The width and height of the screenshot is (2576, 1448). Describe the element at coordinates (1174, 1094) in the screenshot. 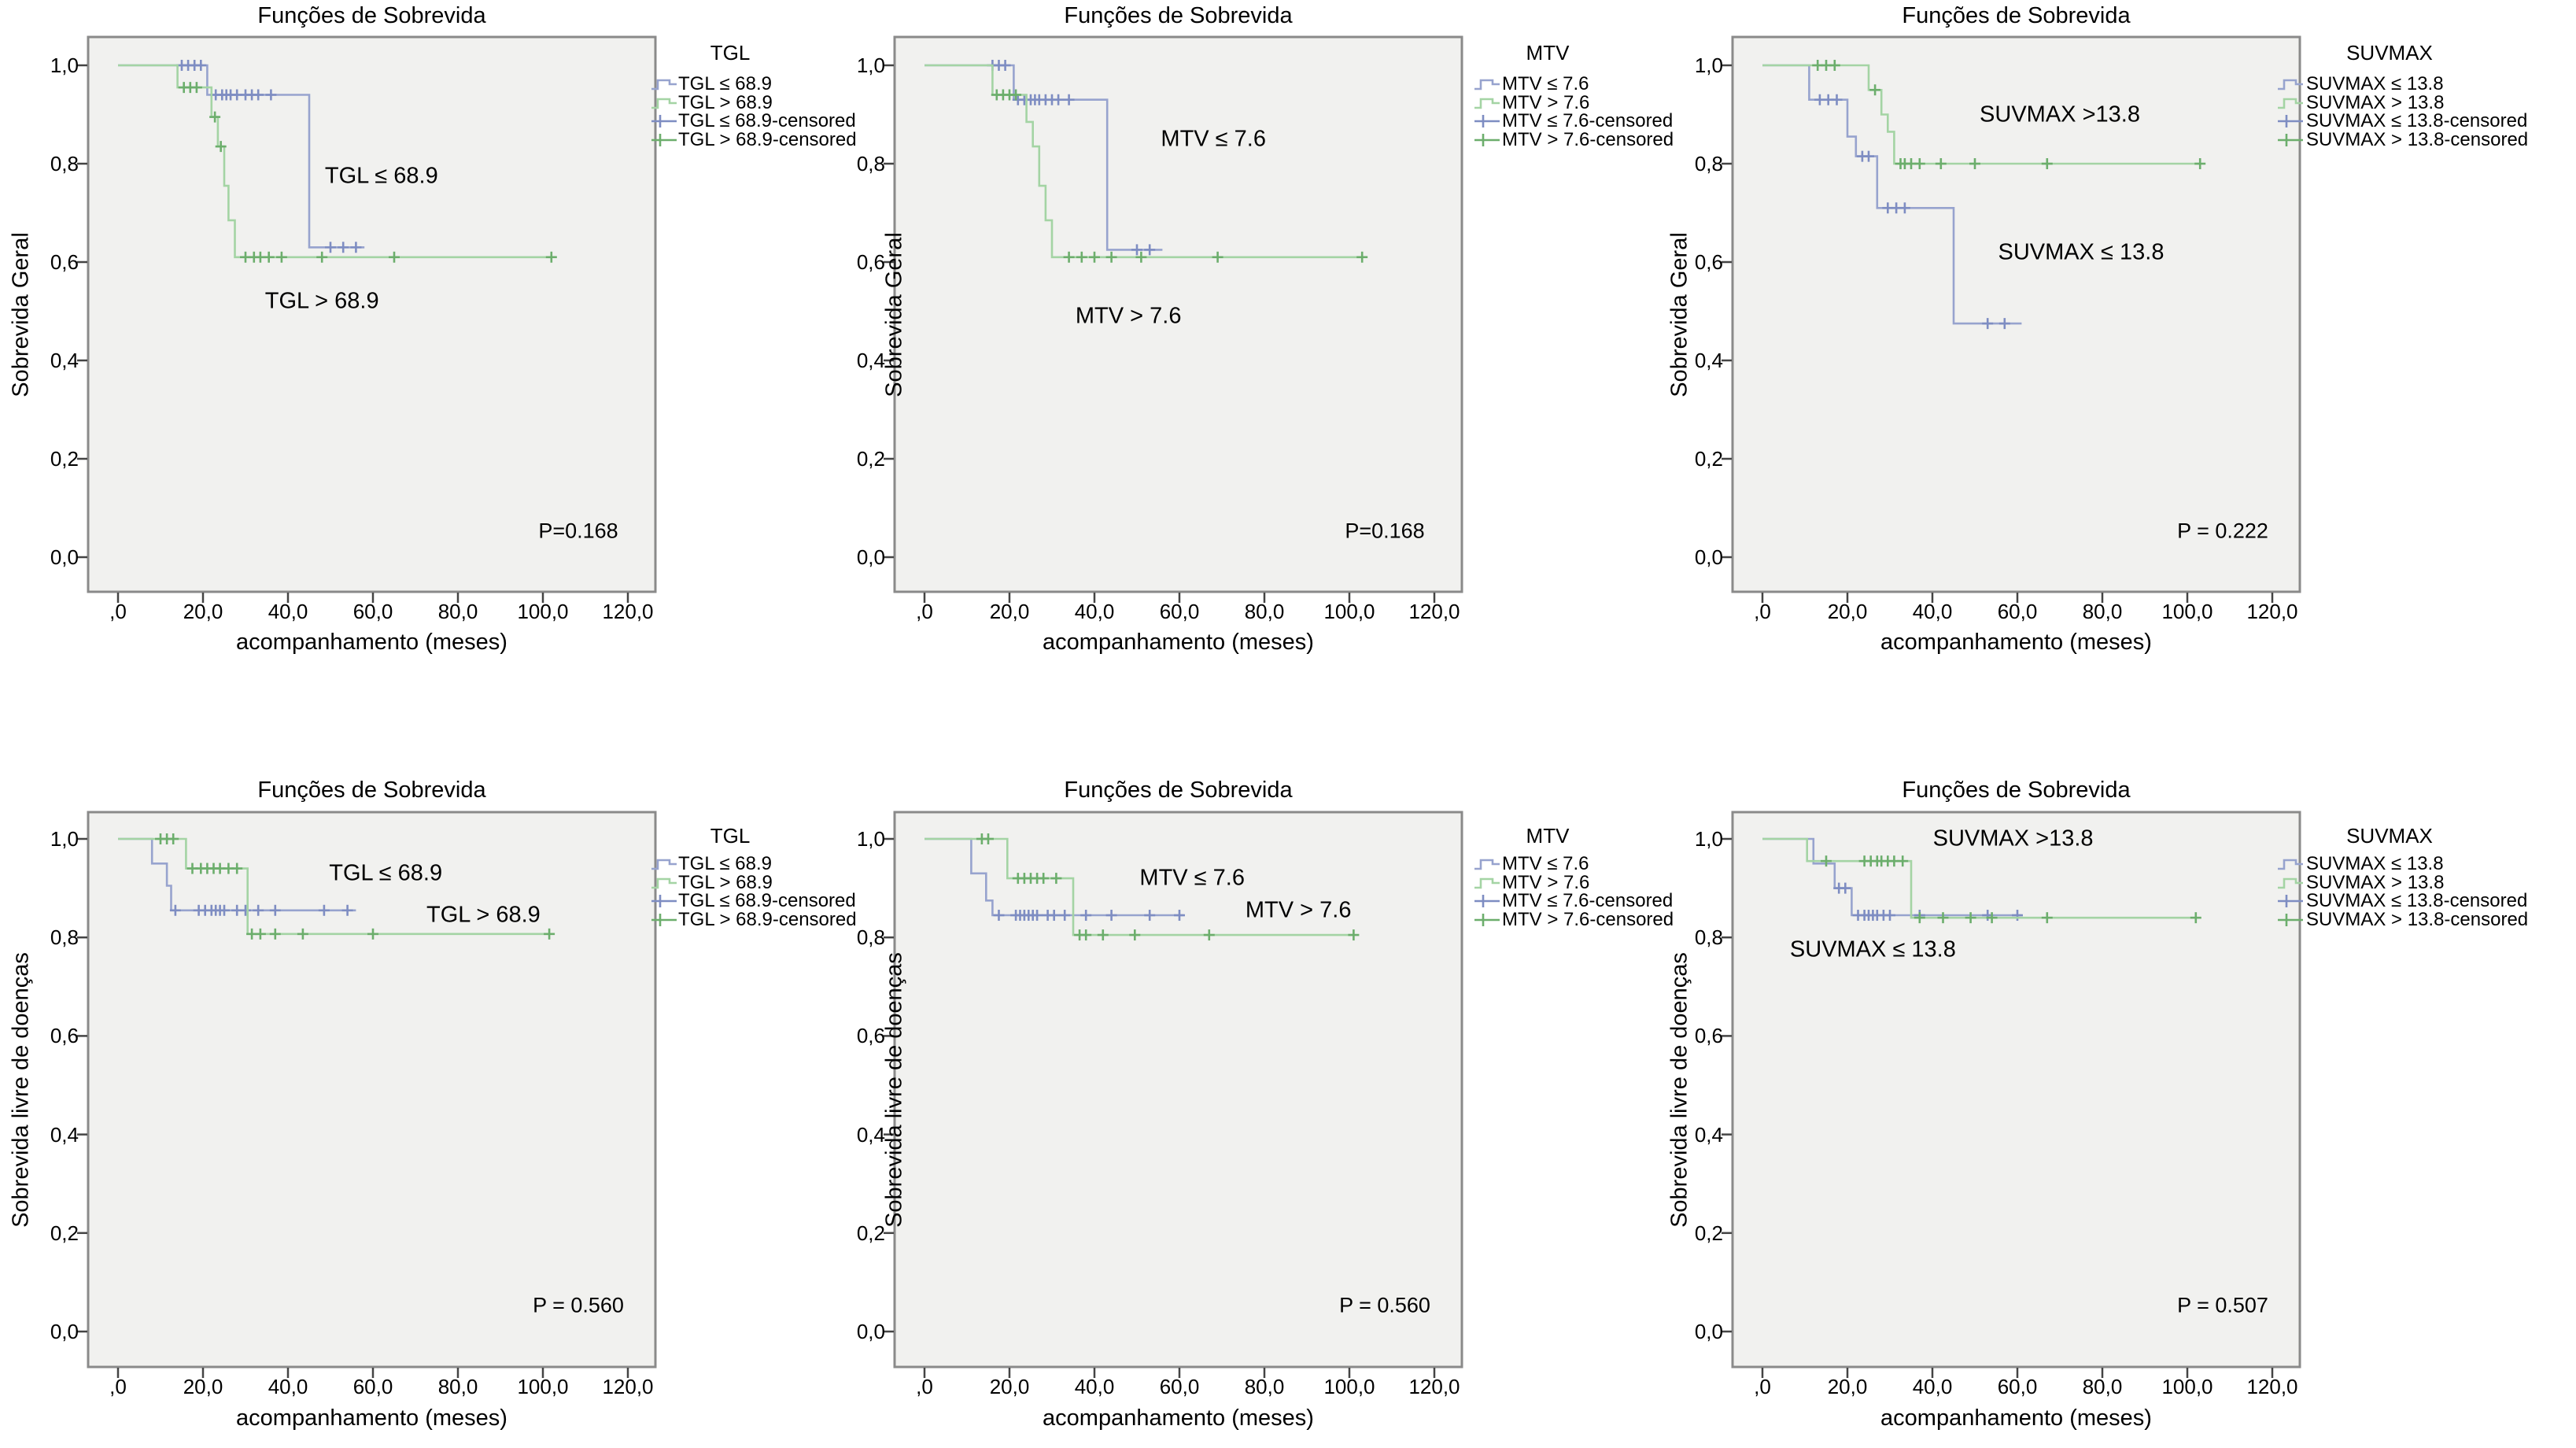

I see `plot-canvas-dfs-mtv` at that location.